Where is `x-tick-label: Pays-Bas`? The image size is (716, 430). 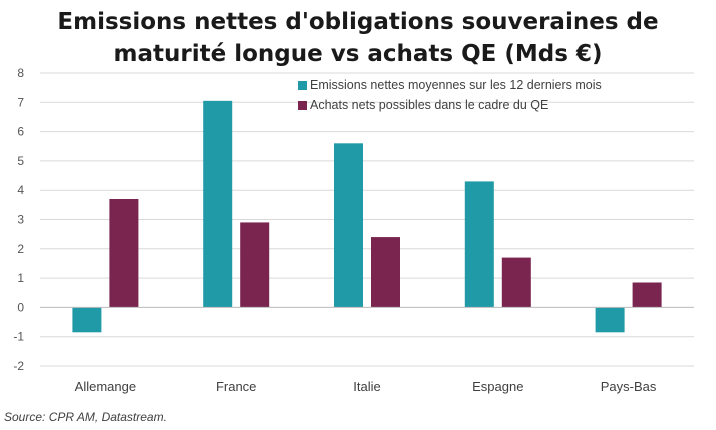 x-tick-label: Pays-Bas is located at coordinates (629, 386).